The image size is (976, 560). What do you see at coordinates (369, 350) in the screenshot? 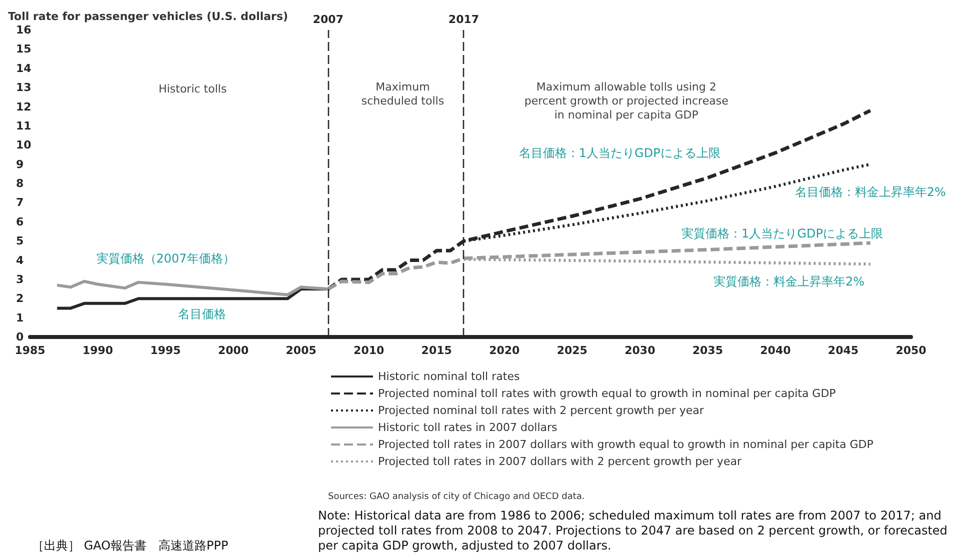
I see `x-tick-label: 2010` at bounding box center [369, 350].